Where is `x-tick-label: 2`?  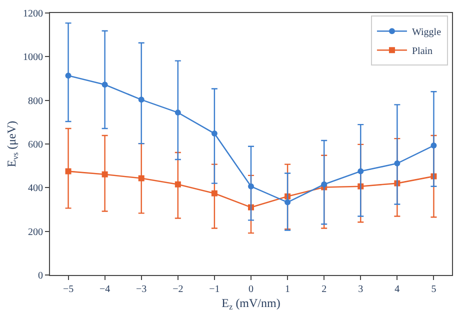
x-tick-label: 2 is located at coordinates (324, 289).